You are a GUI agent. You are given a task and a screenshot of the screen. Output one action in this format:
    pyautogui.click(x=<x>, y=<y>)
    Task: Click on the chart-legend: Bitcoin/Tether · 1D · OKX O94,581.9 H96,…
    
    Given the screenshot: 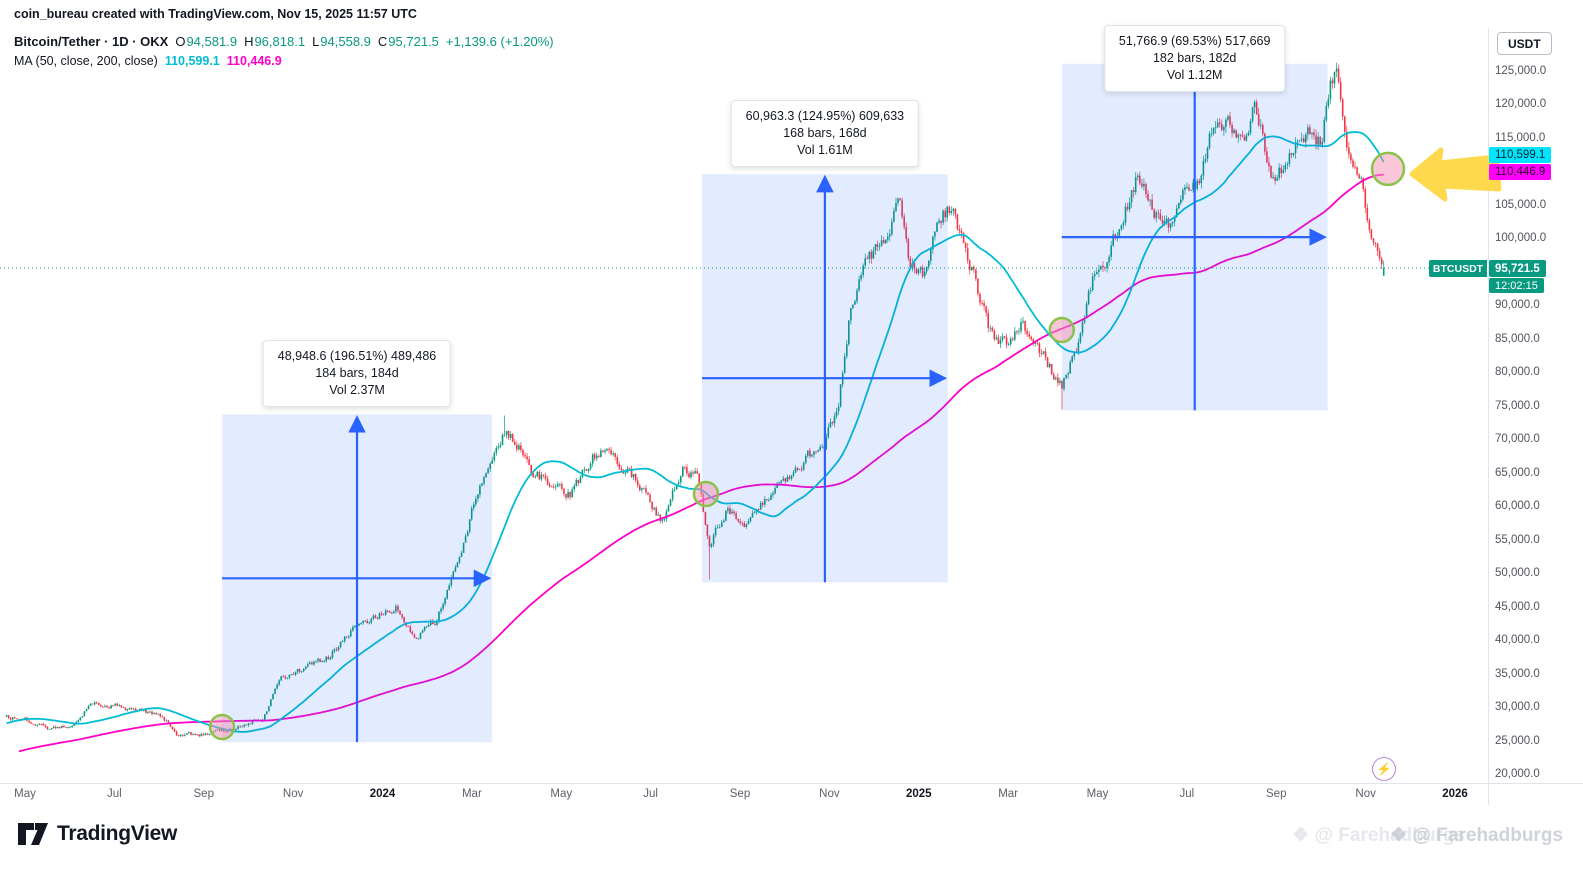 What is the action you would take?
    pyautogui.click(x=284, y=51)
    